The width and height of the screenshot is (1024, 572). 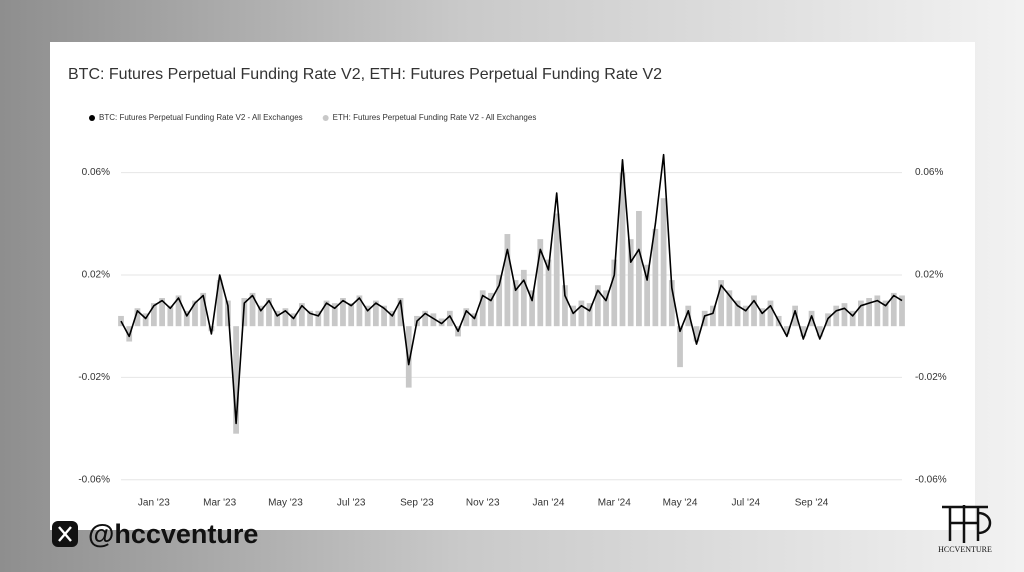 I want to click on y2-tick-label: 0.02%, so click(x=929, y=275).